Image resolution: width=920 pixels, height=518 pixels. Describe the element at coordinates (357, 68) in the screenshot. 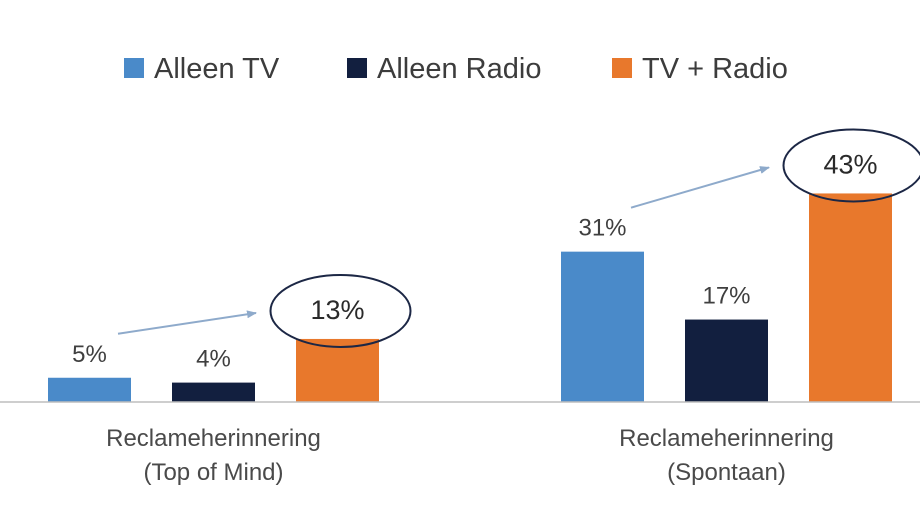

I see `legend-swatch-alleen-radio` at that location.